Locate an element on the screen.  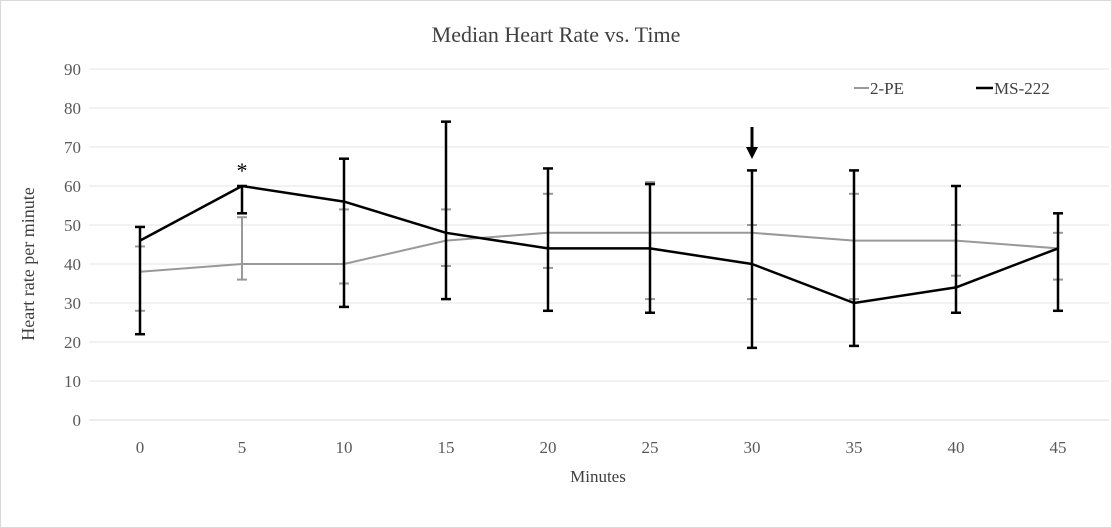
x-tick-label: 10 is located at coordinates (344, 447).